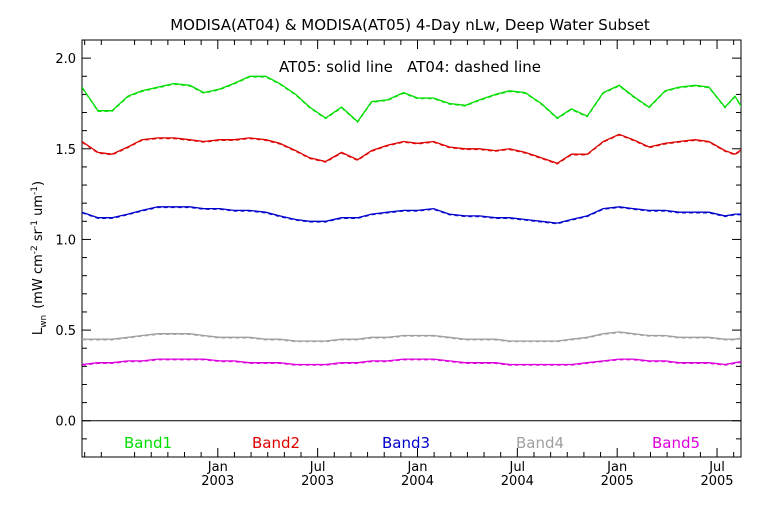 This screenshot has width=768, height=512. What do you see at coordinates (38, 331) in the screenshot?
I see `y-axis-label-main: L` at bounding box center [38, 331].